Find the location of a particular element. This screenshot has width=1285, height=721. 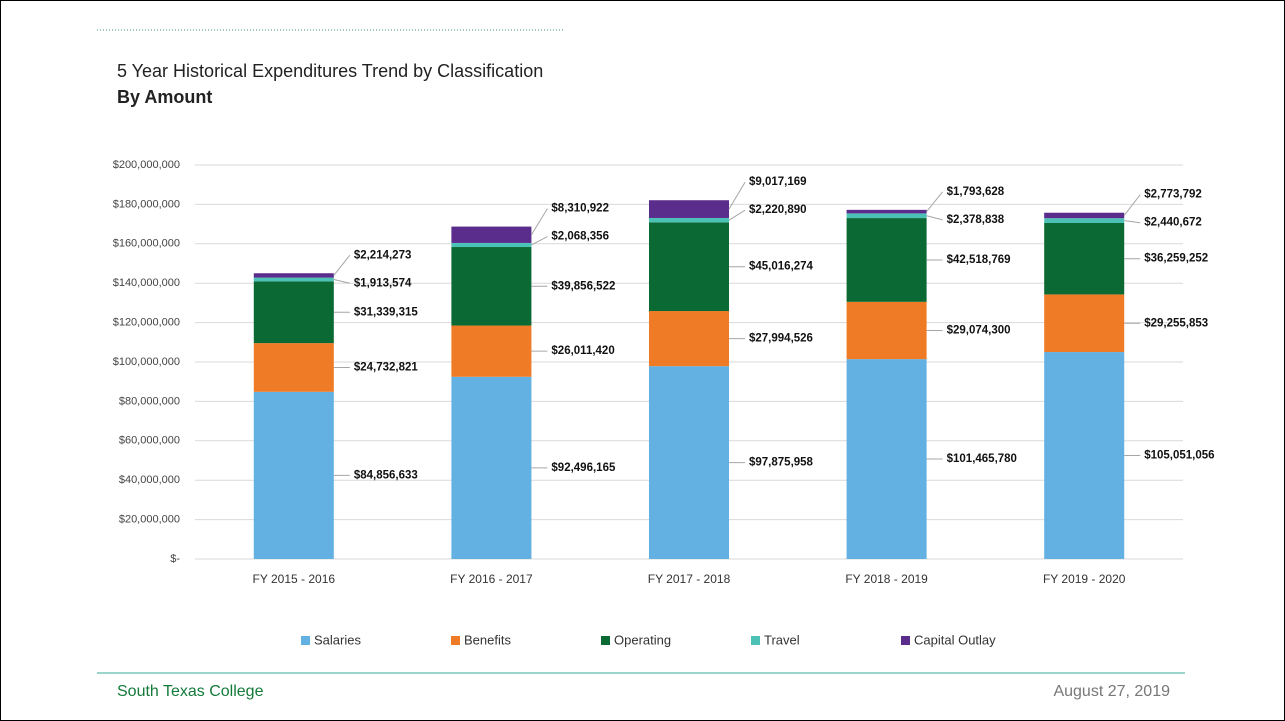

data-label: $36,259,252 is located at coordinates (1176, 259).